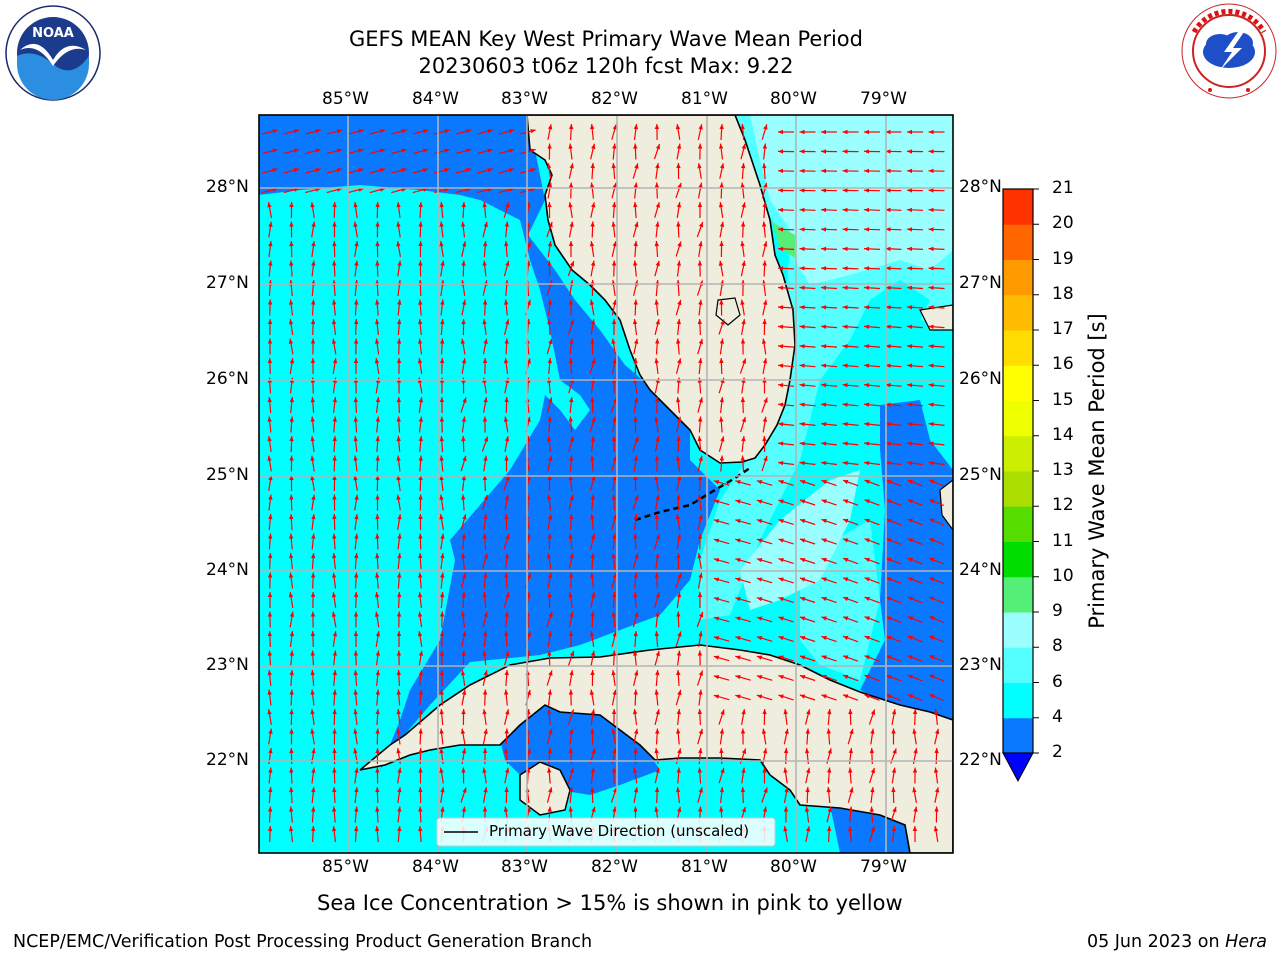 The width and height of the screenshot is (1280, 960). I want to click on lat-label-left-24: 24°N, so click(227, 570).